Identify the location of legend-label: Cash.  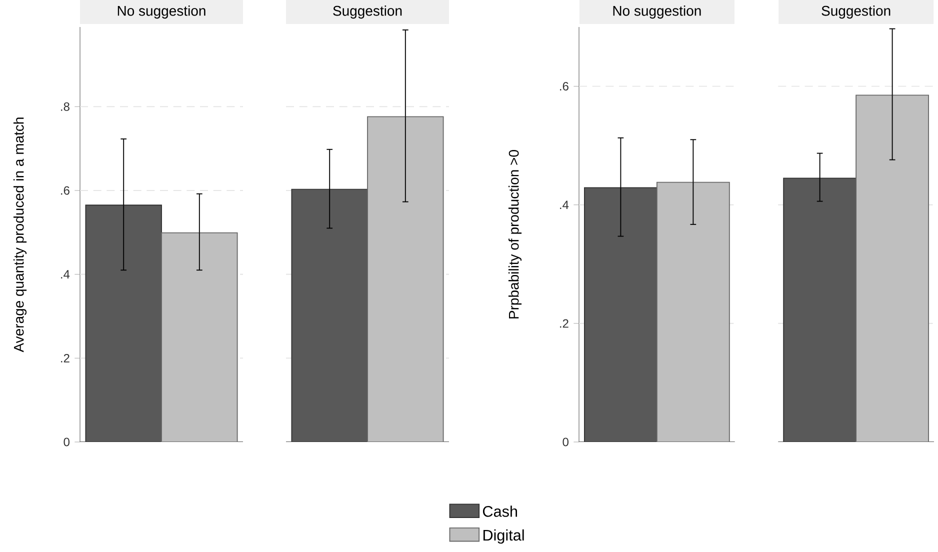
(500, 511).